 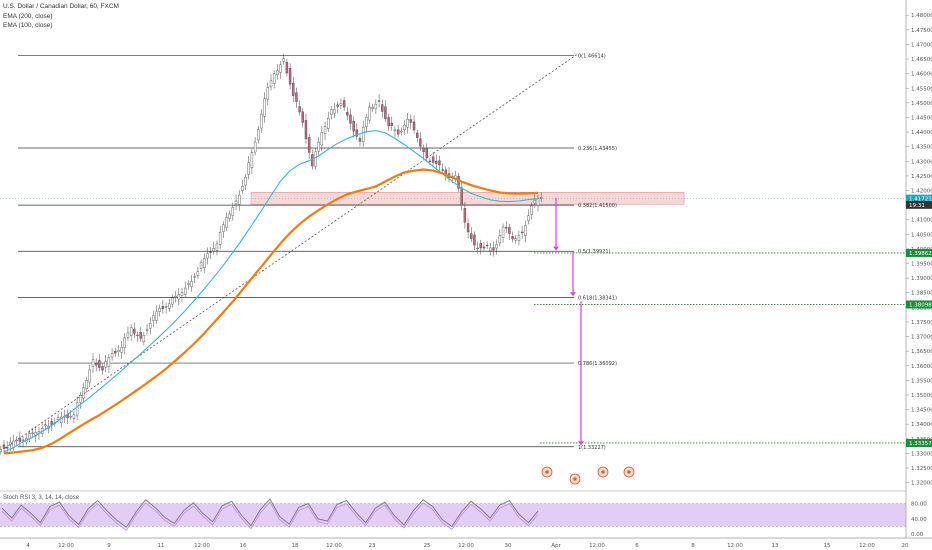 I want to click on resistance-zone, so click(x=453, y=198).